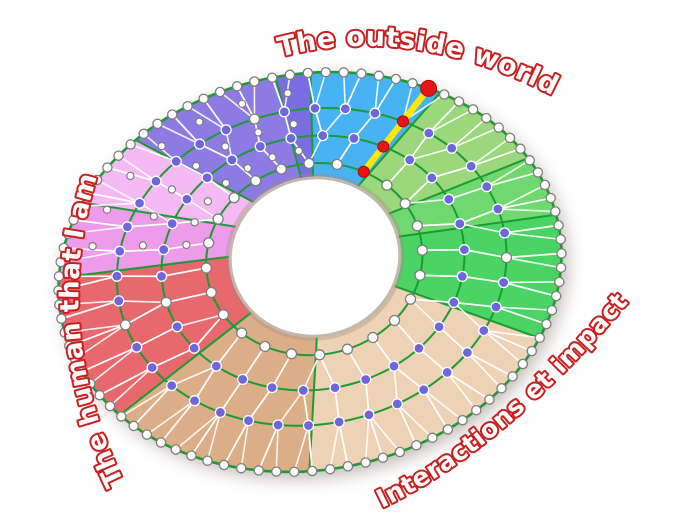 The width and height of the screenshot is (679, 513). What do you see at coordinates (403, 121) in the screenshot?
I see `selected-node` at bounding box center [403, 121].